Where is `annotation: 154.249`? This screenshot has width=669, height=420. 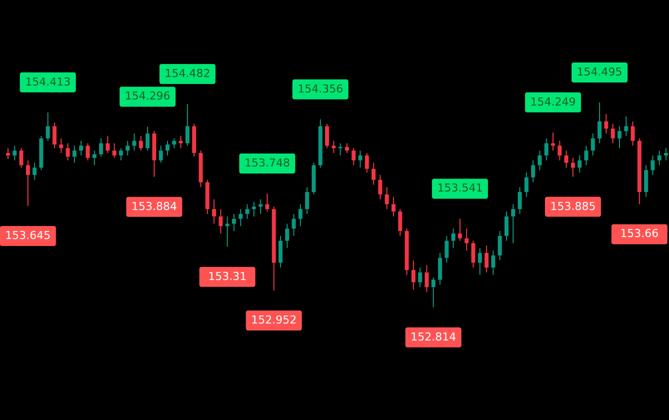 annotation: 154.249 is located at coordinates (553, 101).